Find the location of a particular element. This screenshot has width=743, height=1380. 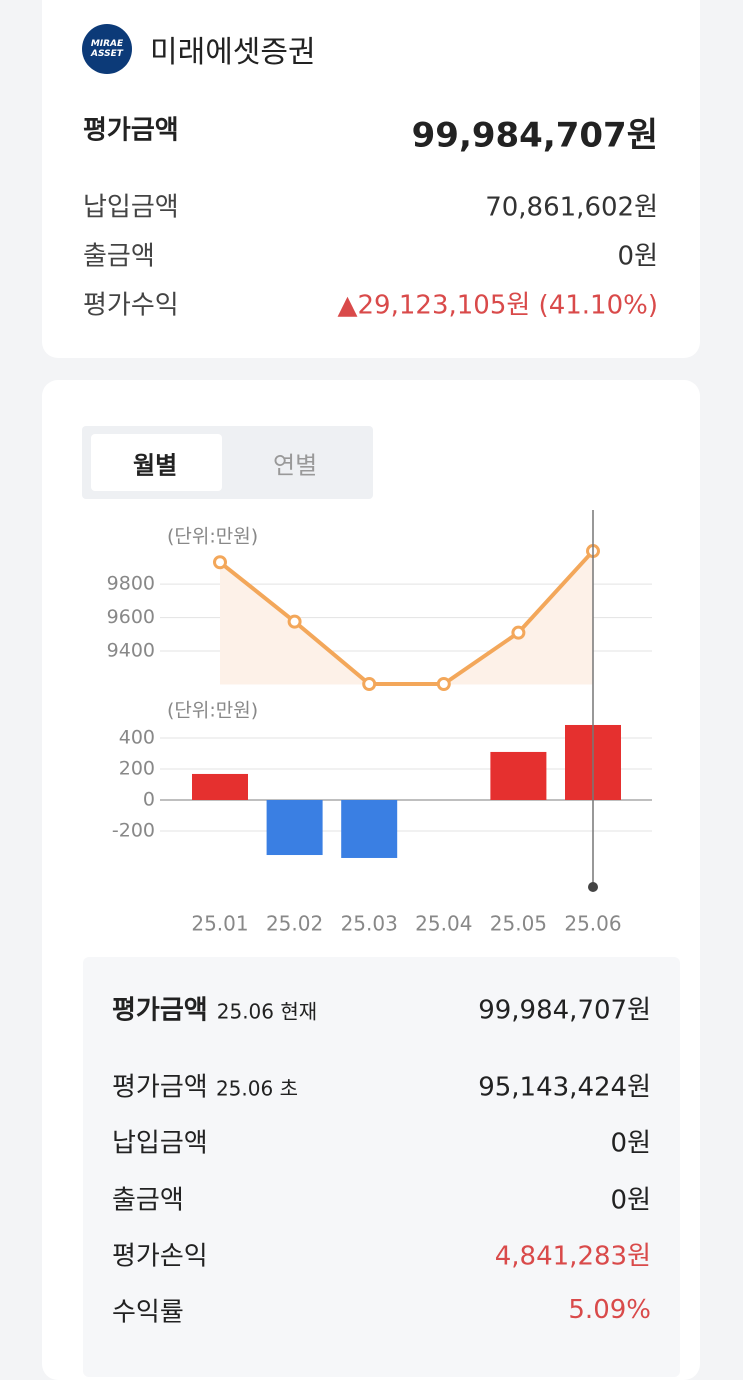

label-text: 평가금액 is located at coordinates (160, 1087).